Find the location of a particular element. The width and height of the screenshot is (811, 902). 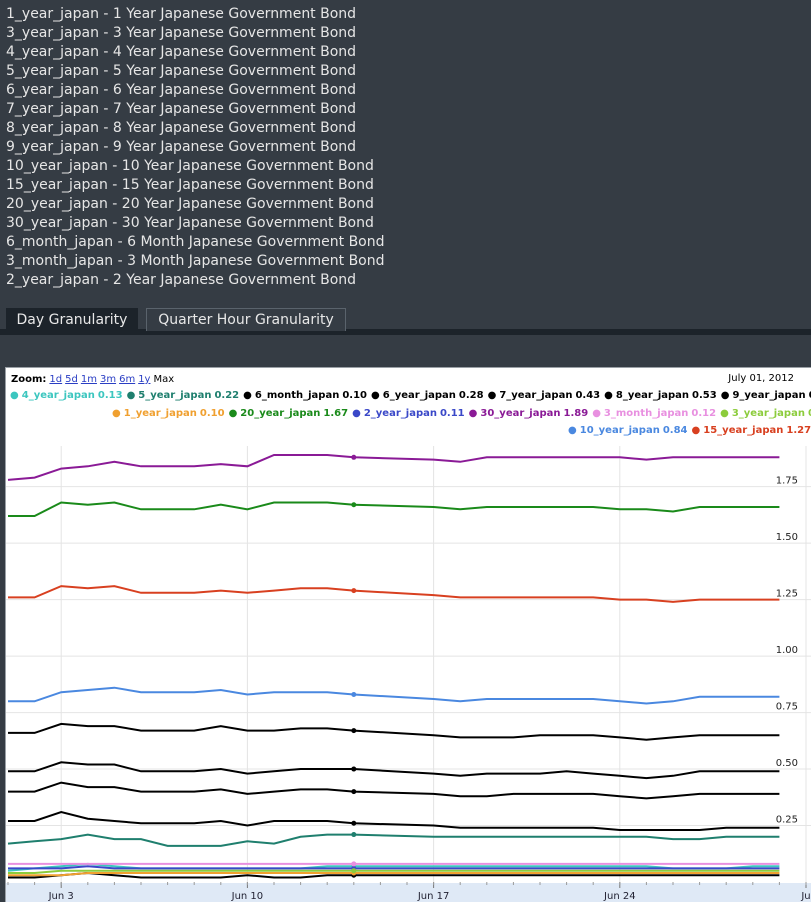

series-line-2_year_japan is located at coordinates (394, 867).